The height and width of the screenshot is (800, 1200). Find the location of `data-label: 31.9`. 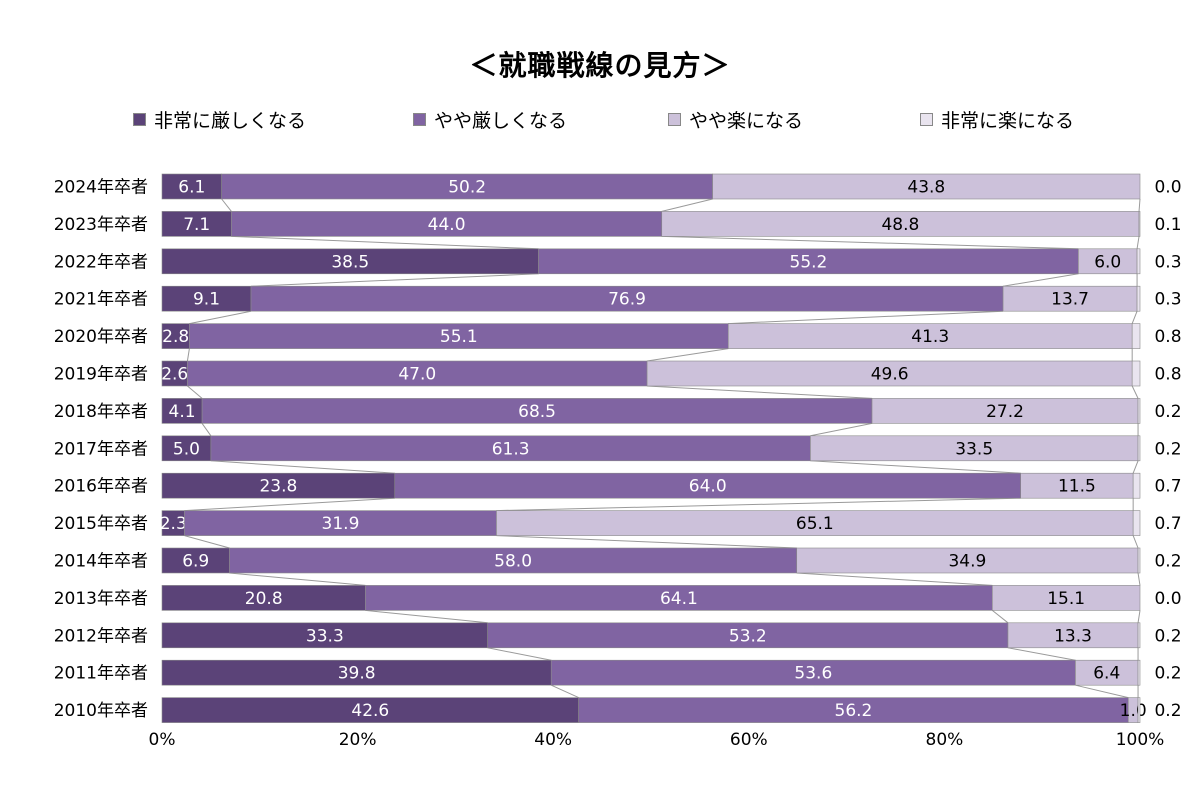

data-label: 31.9 is located at coordinates (341, 524).